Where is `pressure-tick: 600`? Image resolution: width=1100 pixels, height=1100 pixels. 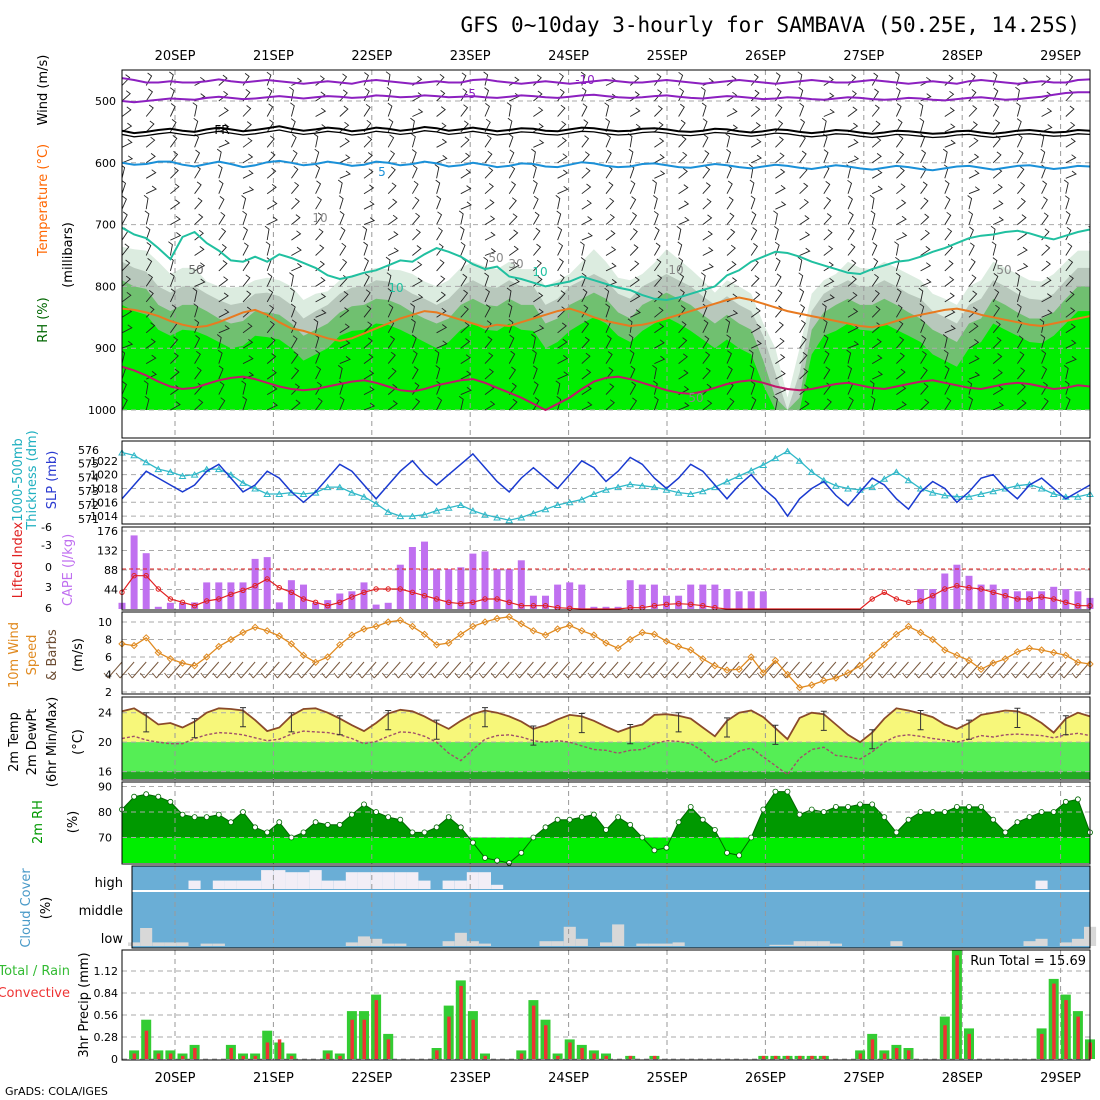
pressure-tick: 600 is located at coordinates (105, 163).